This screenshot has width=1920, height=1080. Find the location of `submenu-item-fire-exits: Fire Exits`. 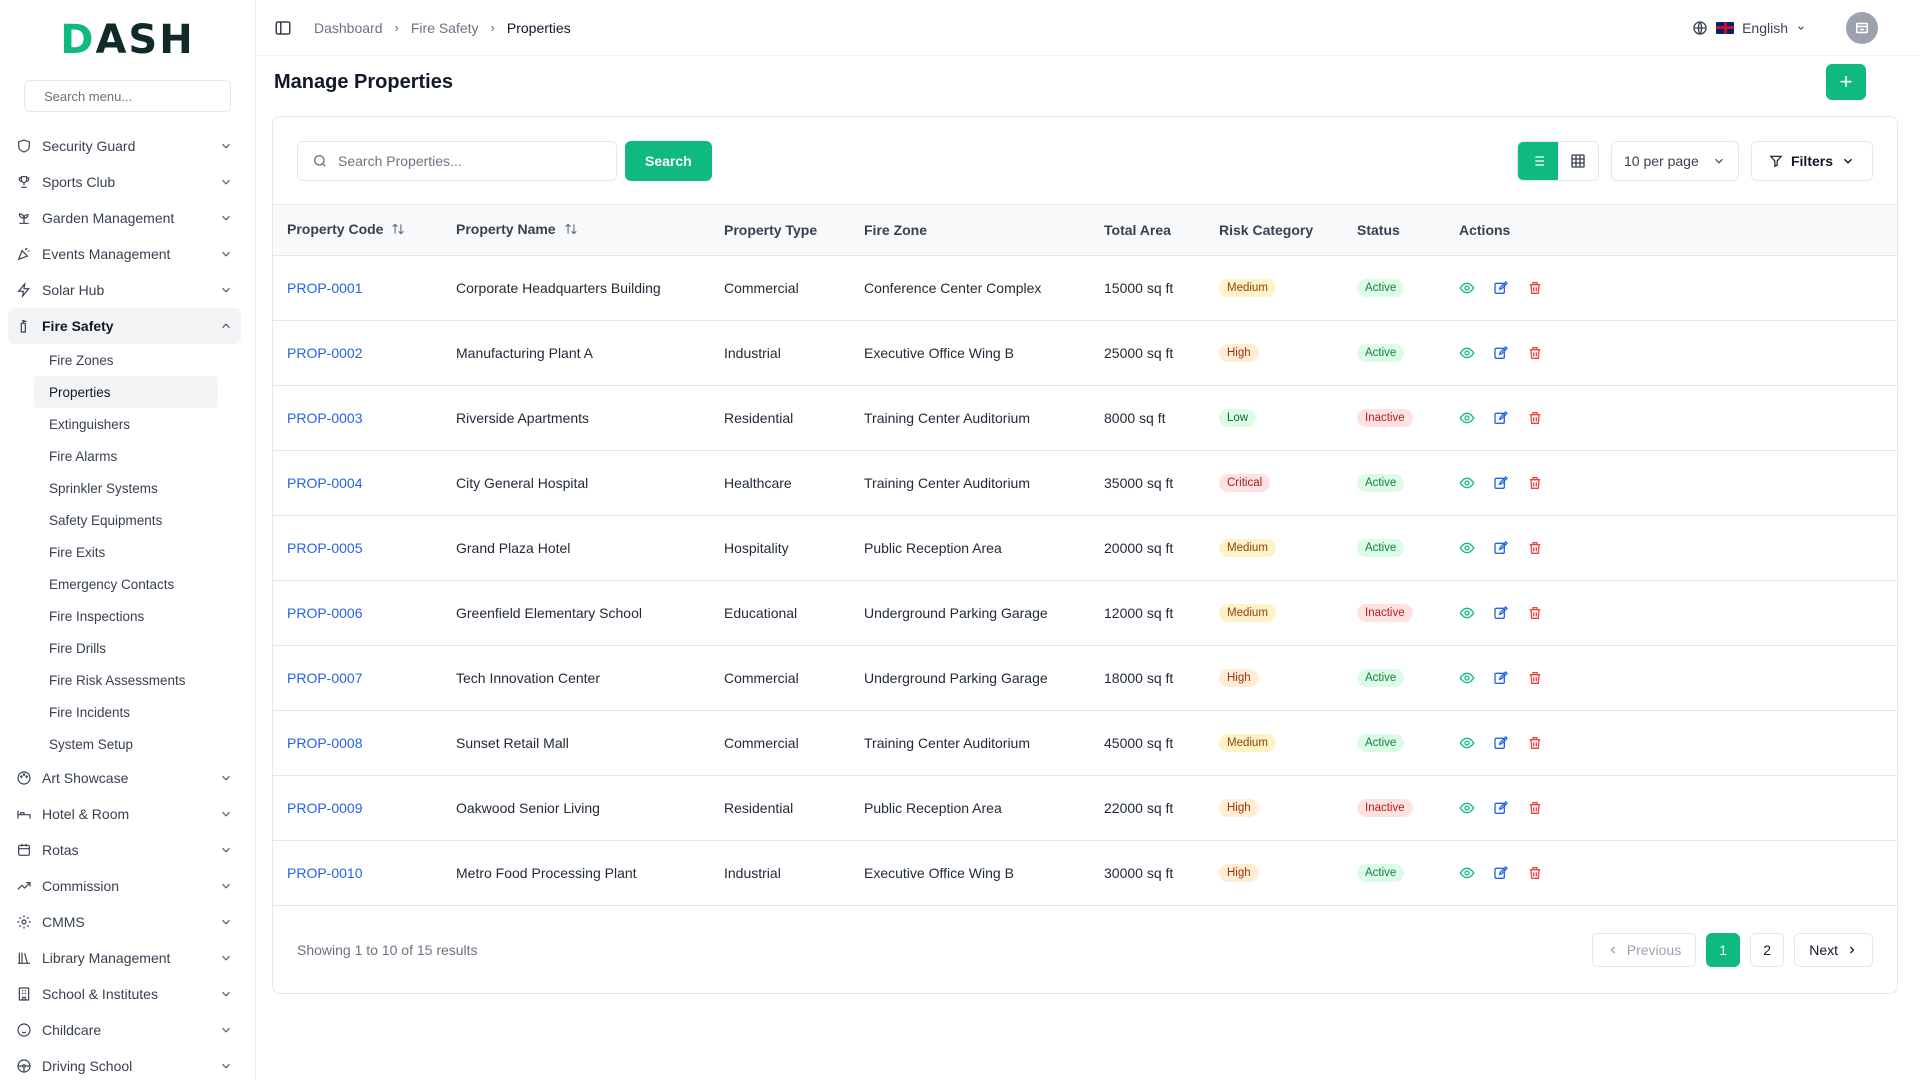

submenu-item-fire-exits: Fire Exits is located at coordinates (77, 552).